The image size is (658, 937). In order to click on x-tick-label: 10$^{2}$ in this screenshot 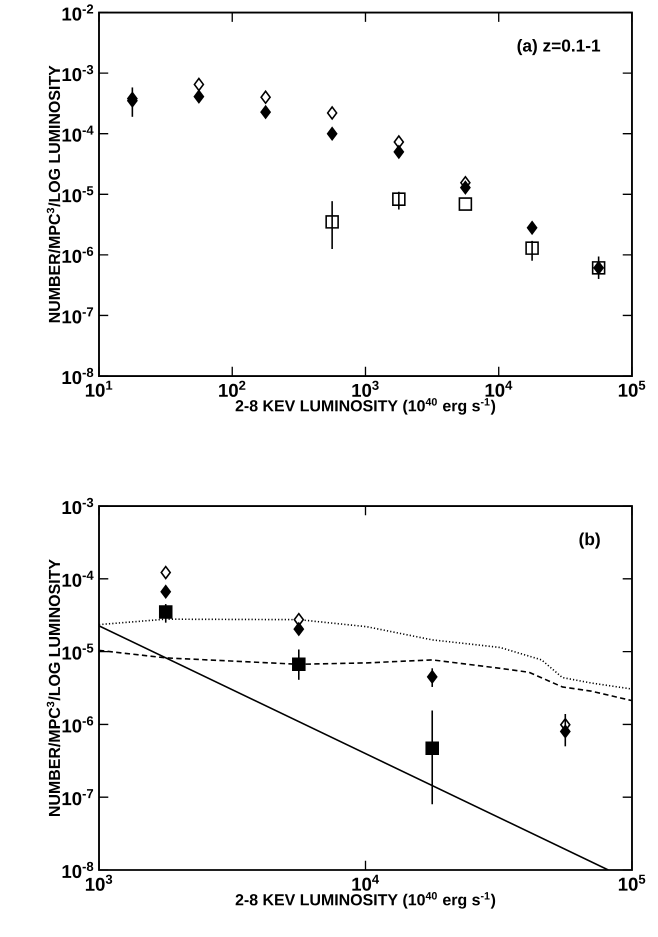, I will do `click(232, 388)`.